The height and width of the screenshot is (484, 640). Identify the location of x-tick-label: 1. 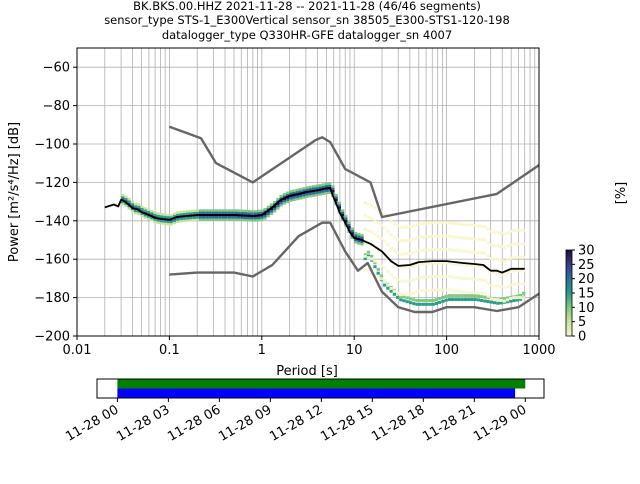
(262, 350).